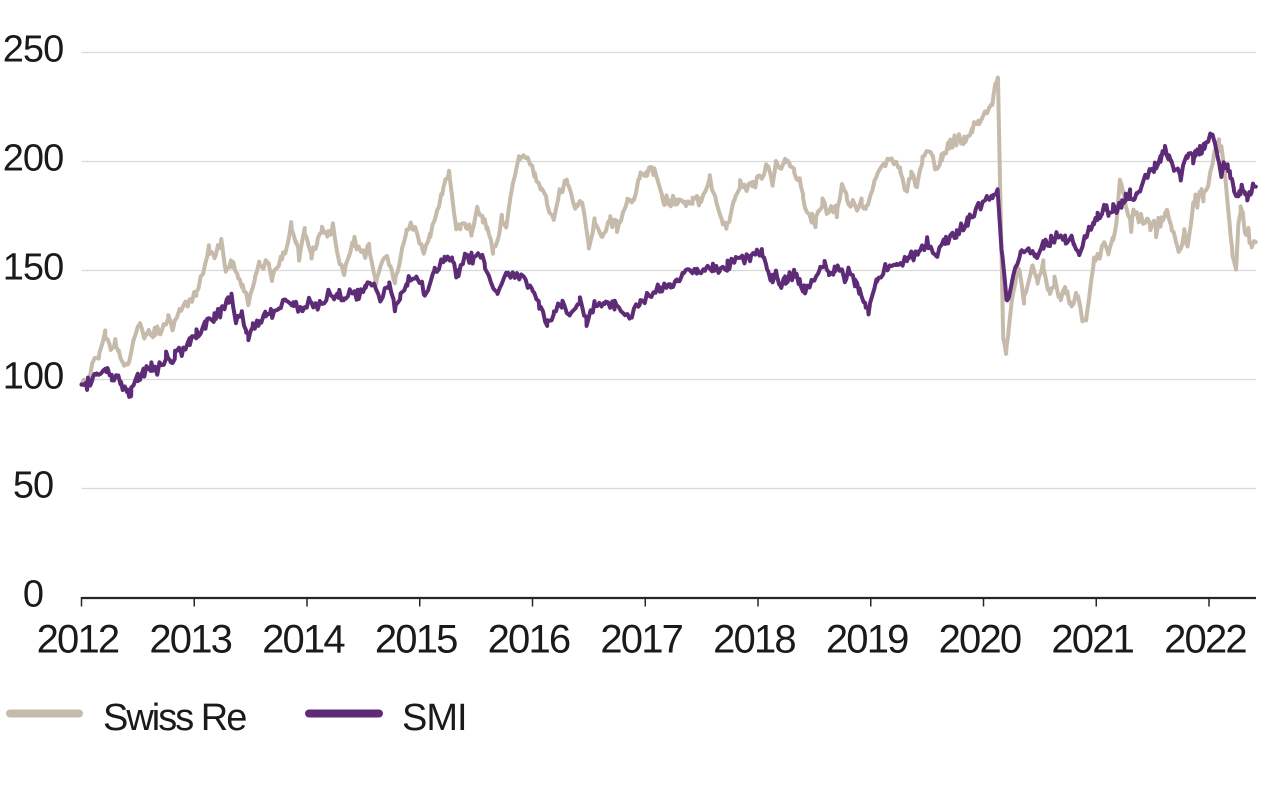  I want to click on svg-text: SMI, so click(434, 718).